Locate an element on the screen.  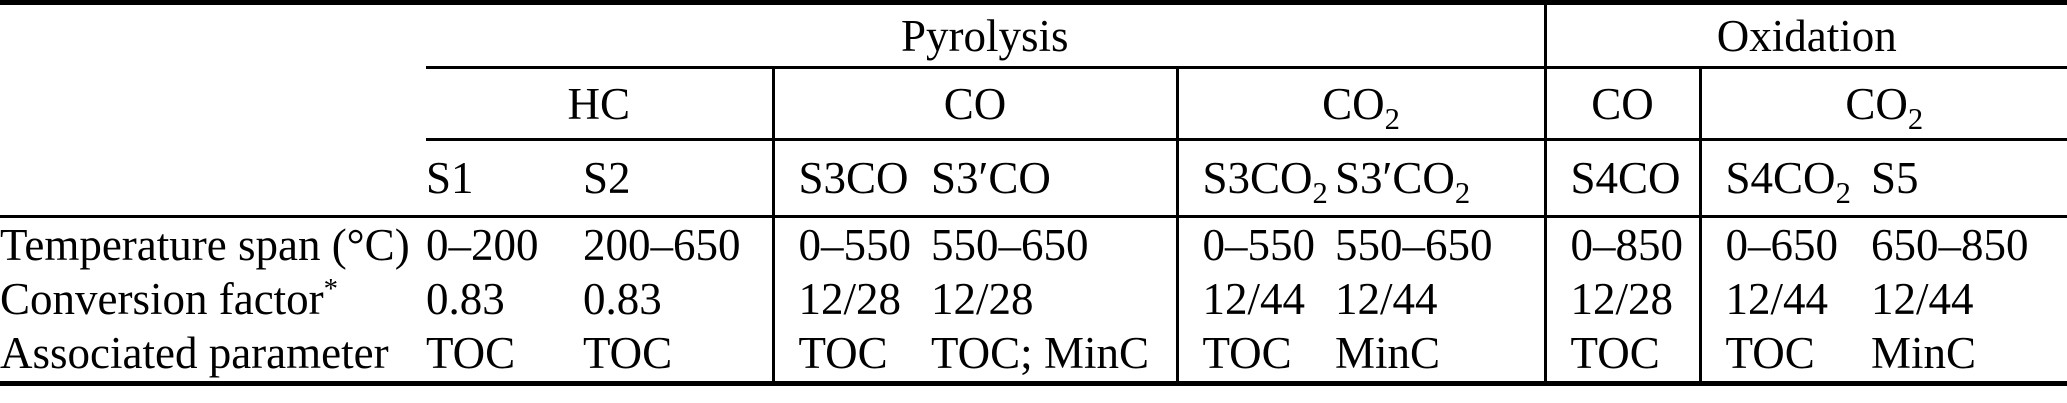
row-label-conversion-factor: Conversion factor* is located at coordinates (169, 298).